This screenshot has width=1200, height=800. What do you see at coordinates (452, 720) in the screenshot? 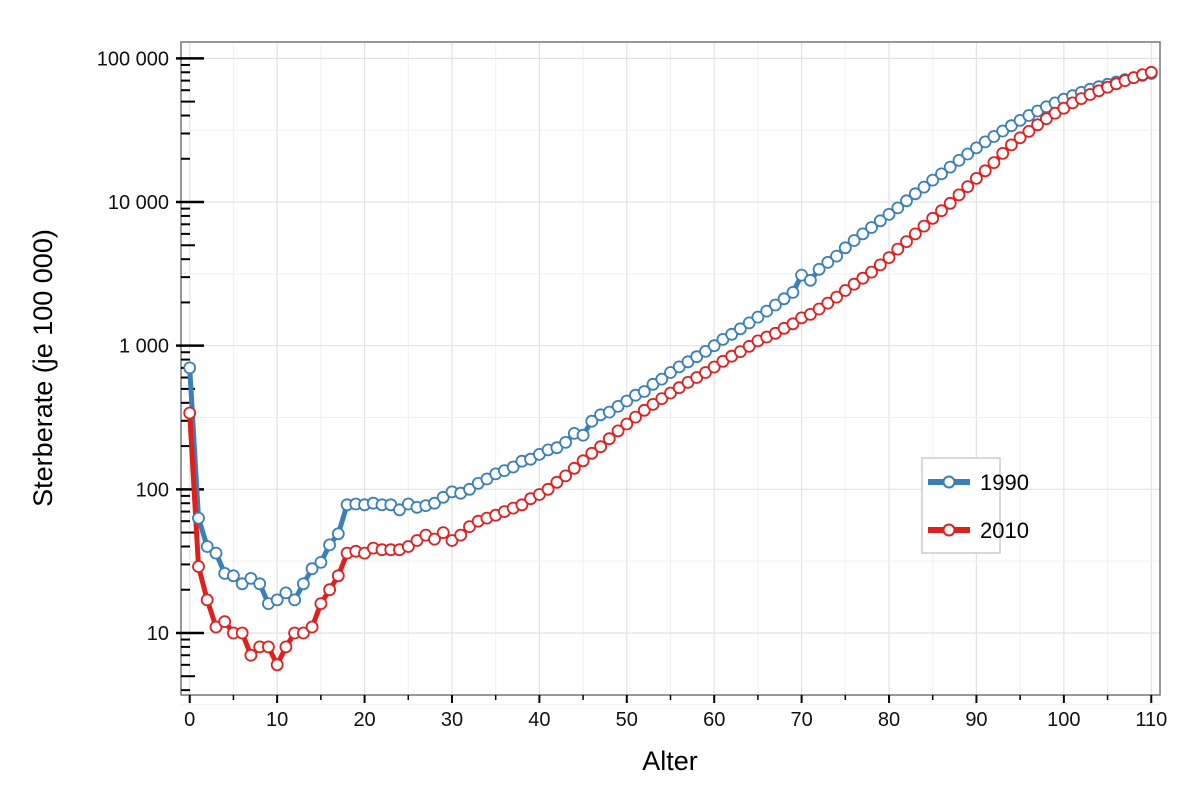
I see `x-tick-label: 30` at bounding box center [452, 720].